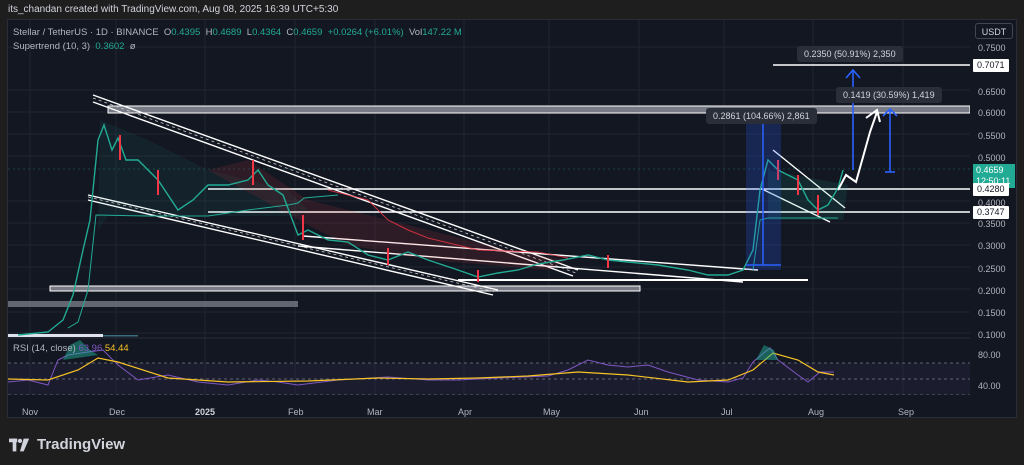  I want to click on bar-countdown: 12:50:11, so click(993, 181).